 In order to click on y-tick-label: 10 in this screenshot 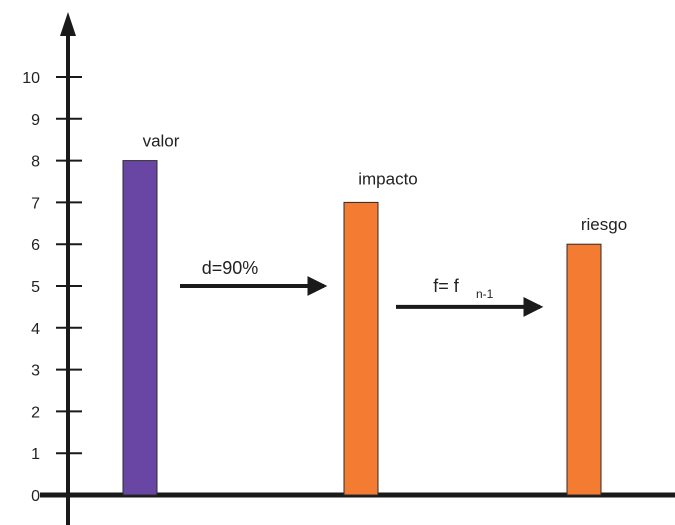, I will do `click(31, 78)`.